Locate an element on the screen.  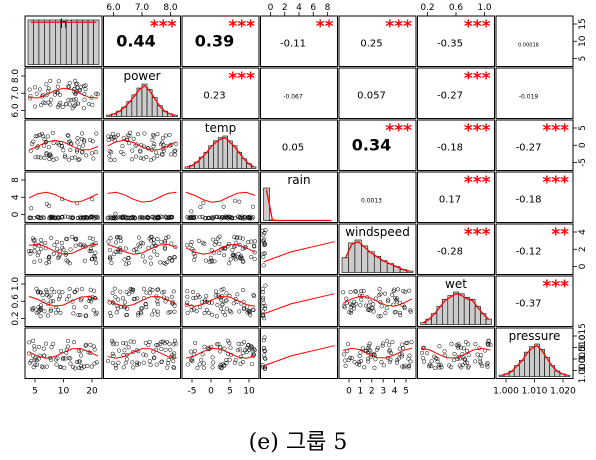
correlation-value: -0.27 is located at coordinates (450, 95).